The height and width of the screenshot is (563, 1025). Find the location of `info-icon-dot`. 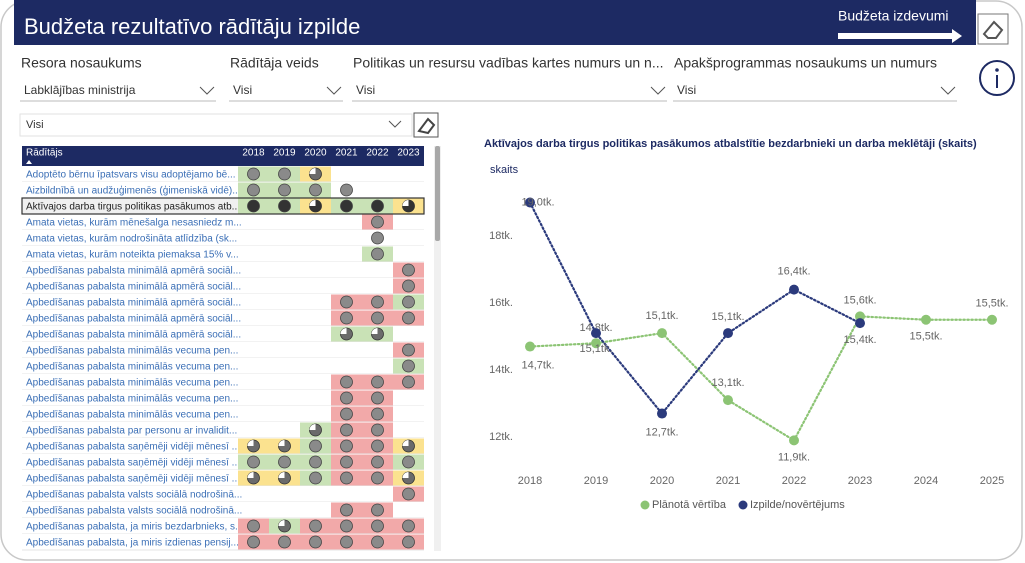

info-icon-dot is located at coordinates (997, 70).